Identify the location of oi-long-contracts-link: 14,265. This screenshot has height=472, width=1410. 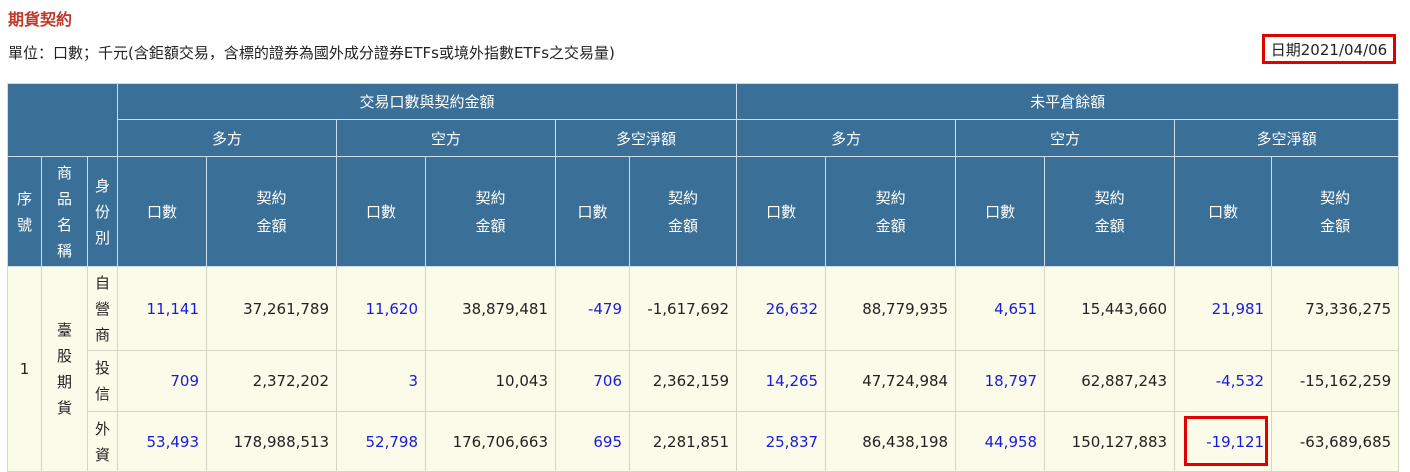
(781, 381).